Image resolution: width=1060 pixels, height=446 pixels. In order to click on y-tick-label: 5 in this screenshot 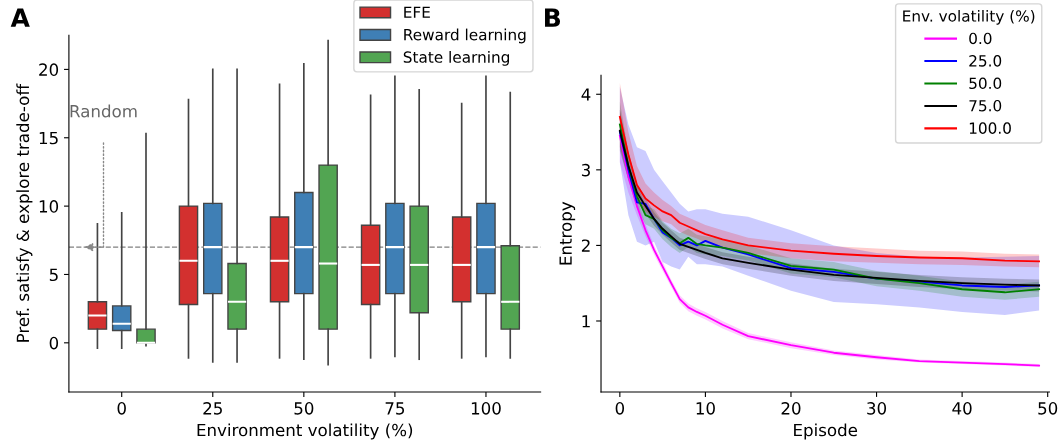, I will do `click(53, 275)`.